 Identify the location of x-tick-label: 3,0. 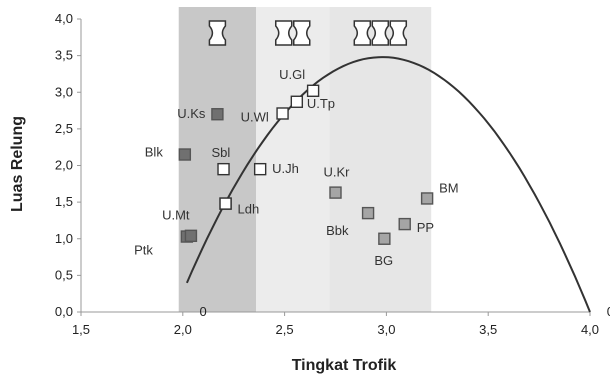
(386, 329).